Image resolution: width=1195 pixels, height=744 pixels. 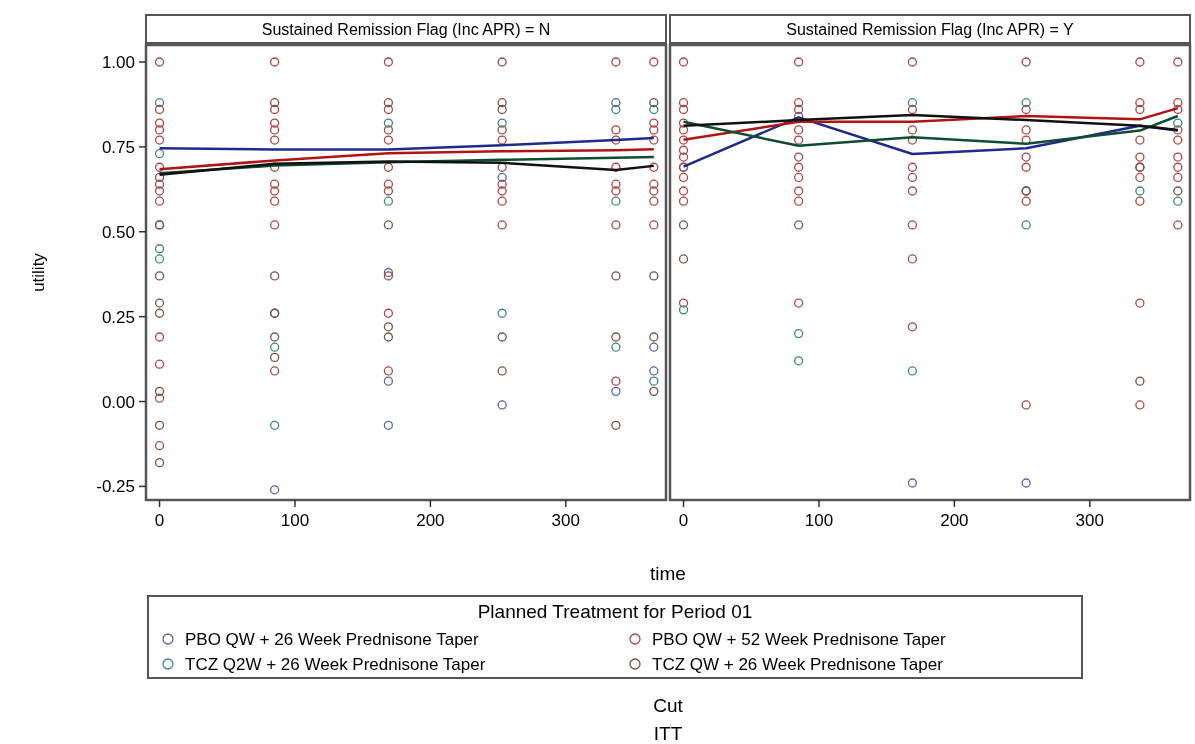 I want to click on y-tick-label: -0.25, so click(x=115, y=487).